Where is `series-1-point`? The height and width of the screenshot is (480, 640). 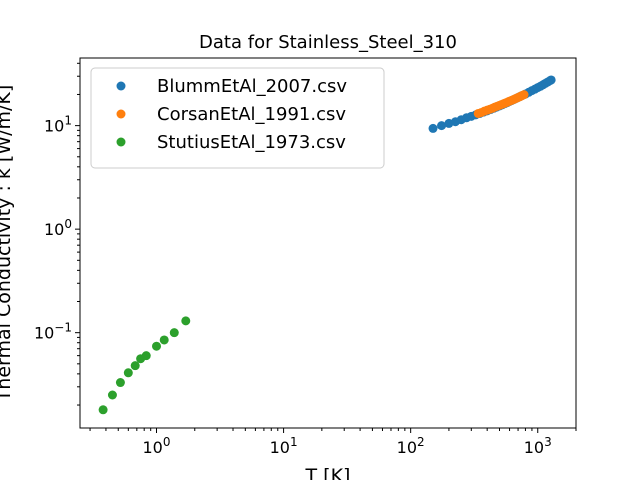 series-1-point is located at coordinates (524, 95).